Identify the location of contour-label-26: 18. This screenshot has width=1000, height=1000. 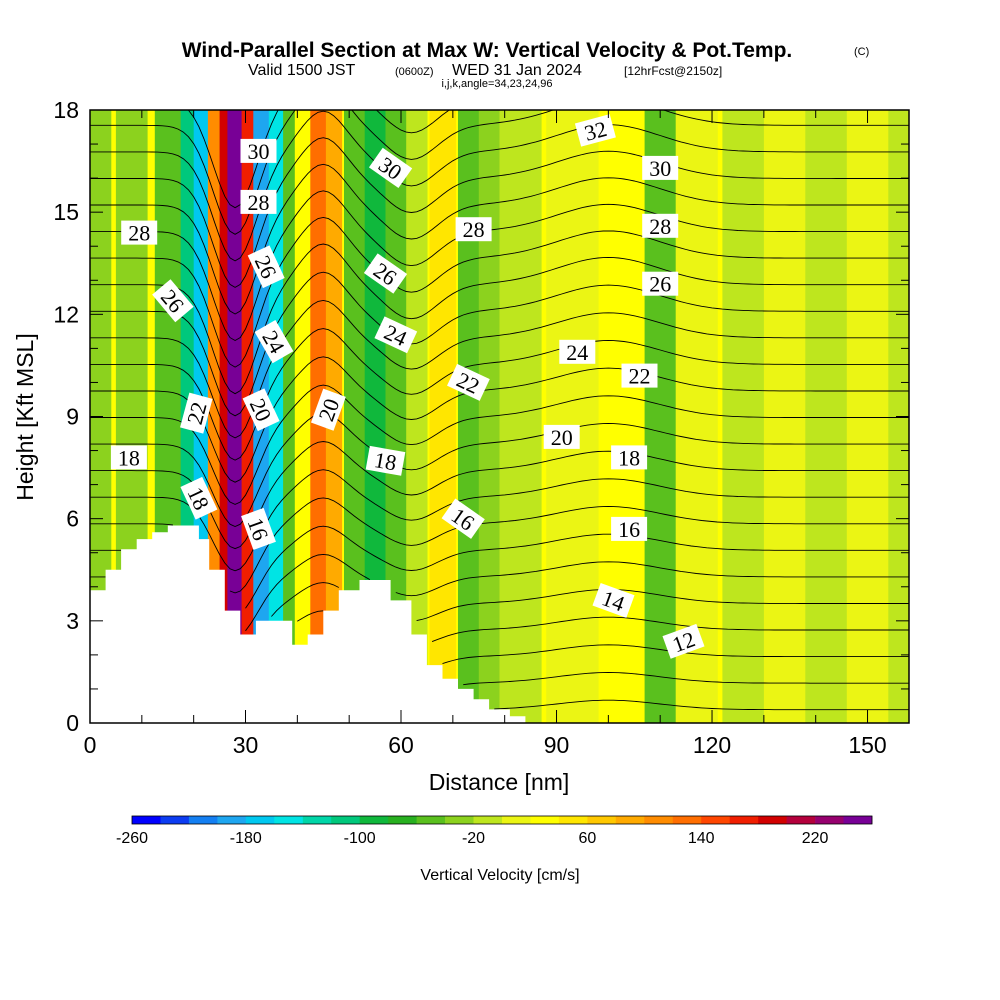
(629, 457).